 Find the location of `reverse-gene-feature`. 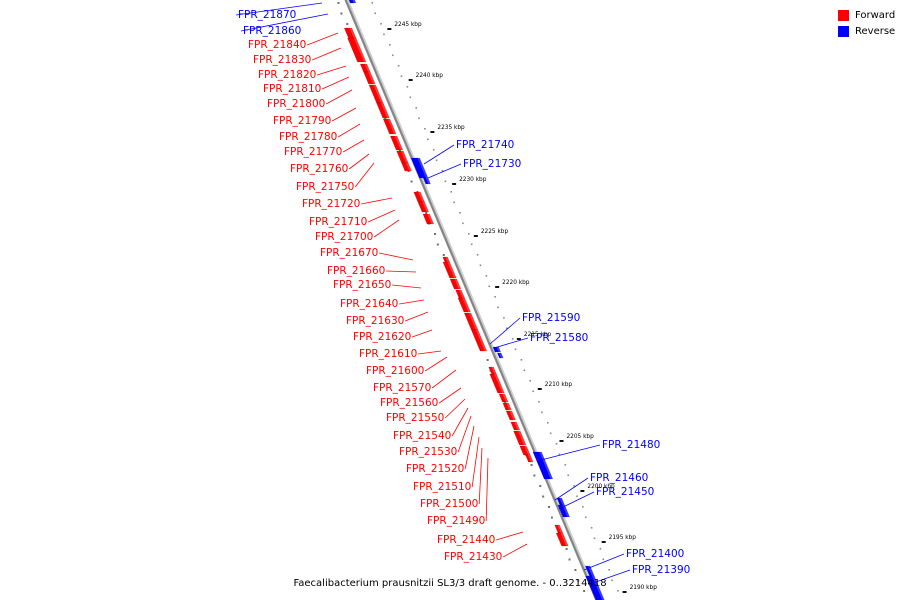

reverse-gene-feature is located at coordinates (543, 465).